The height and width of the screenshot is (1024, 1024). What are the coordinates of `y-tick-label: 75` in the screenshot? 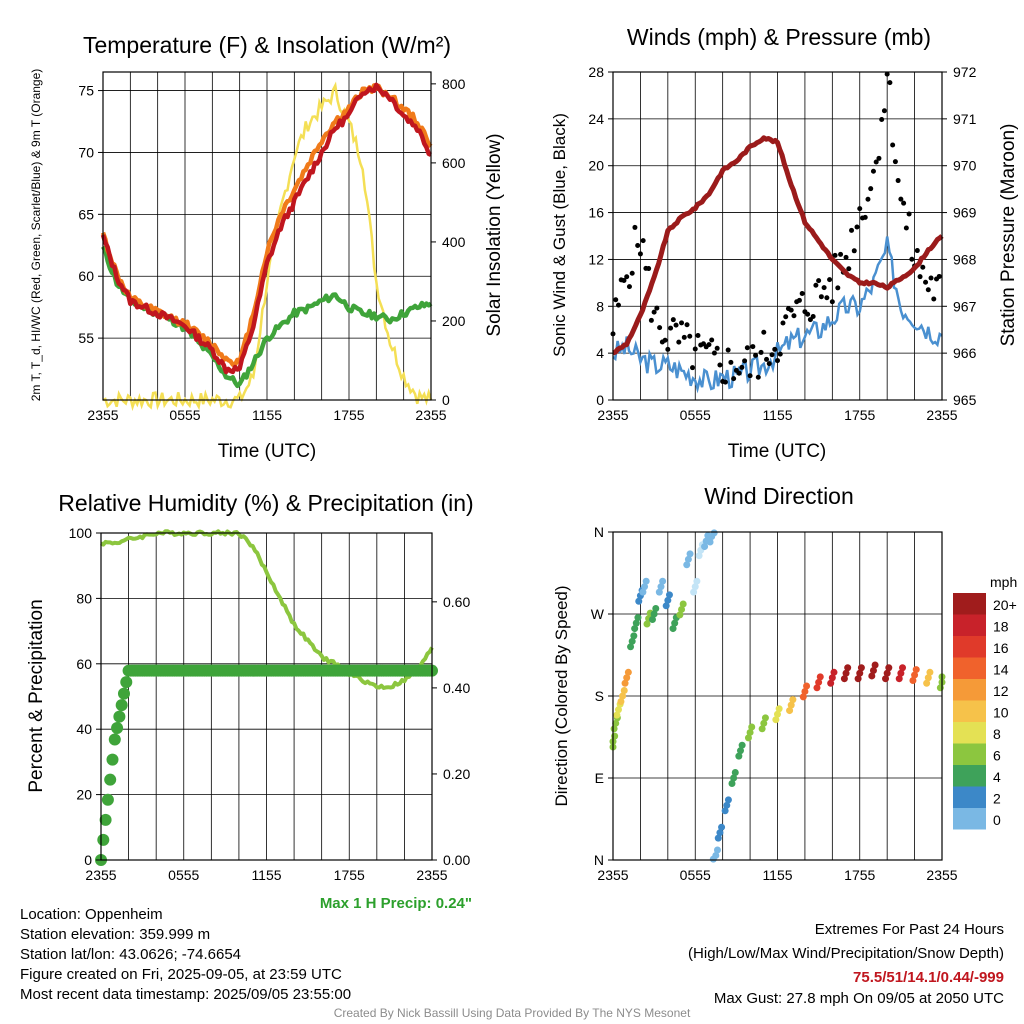 It's located at (86, 91).